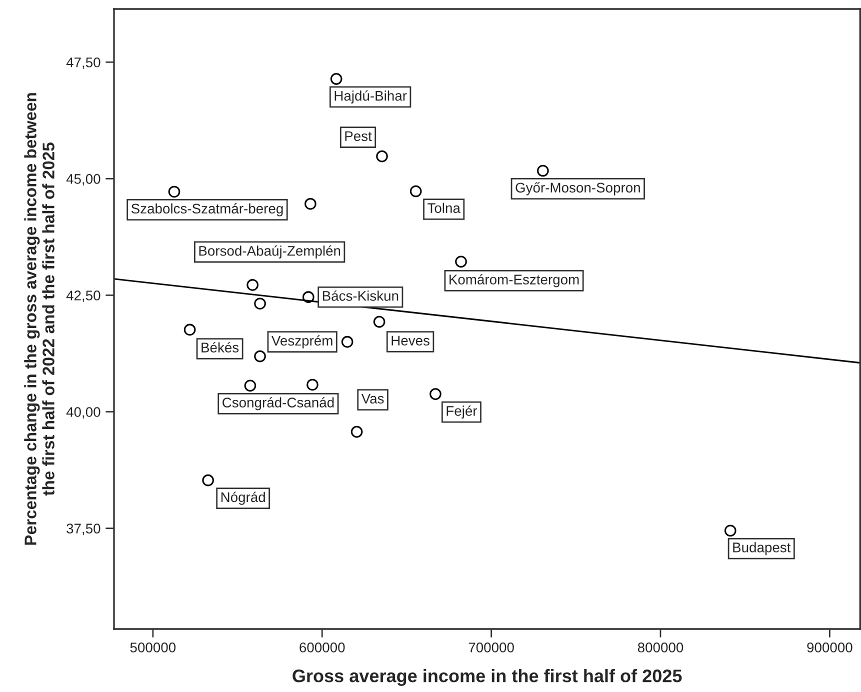 This screenshot has width=861, height=692. What do you see at coordinates (487, 677) in the screenshot?
I see `x-axis-title: Gross average income in the first half of 2025` at bounding box center [487, 677].